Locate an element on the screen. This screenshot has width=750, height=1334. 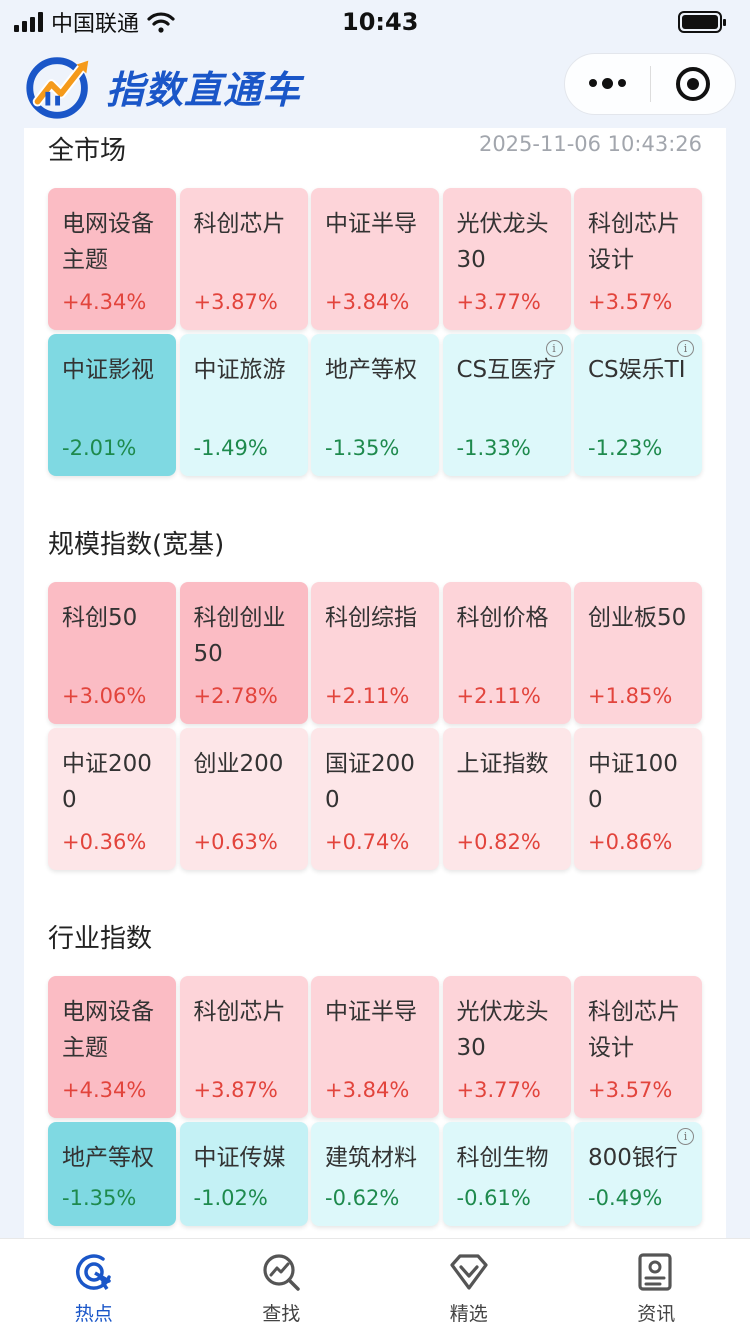
index-change: -1.02% is located at coordinates (230, 1198).